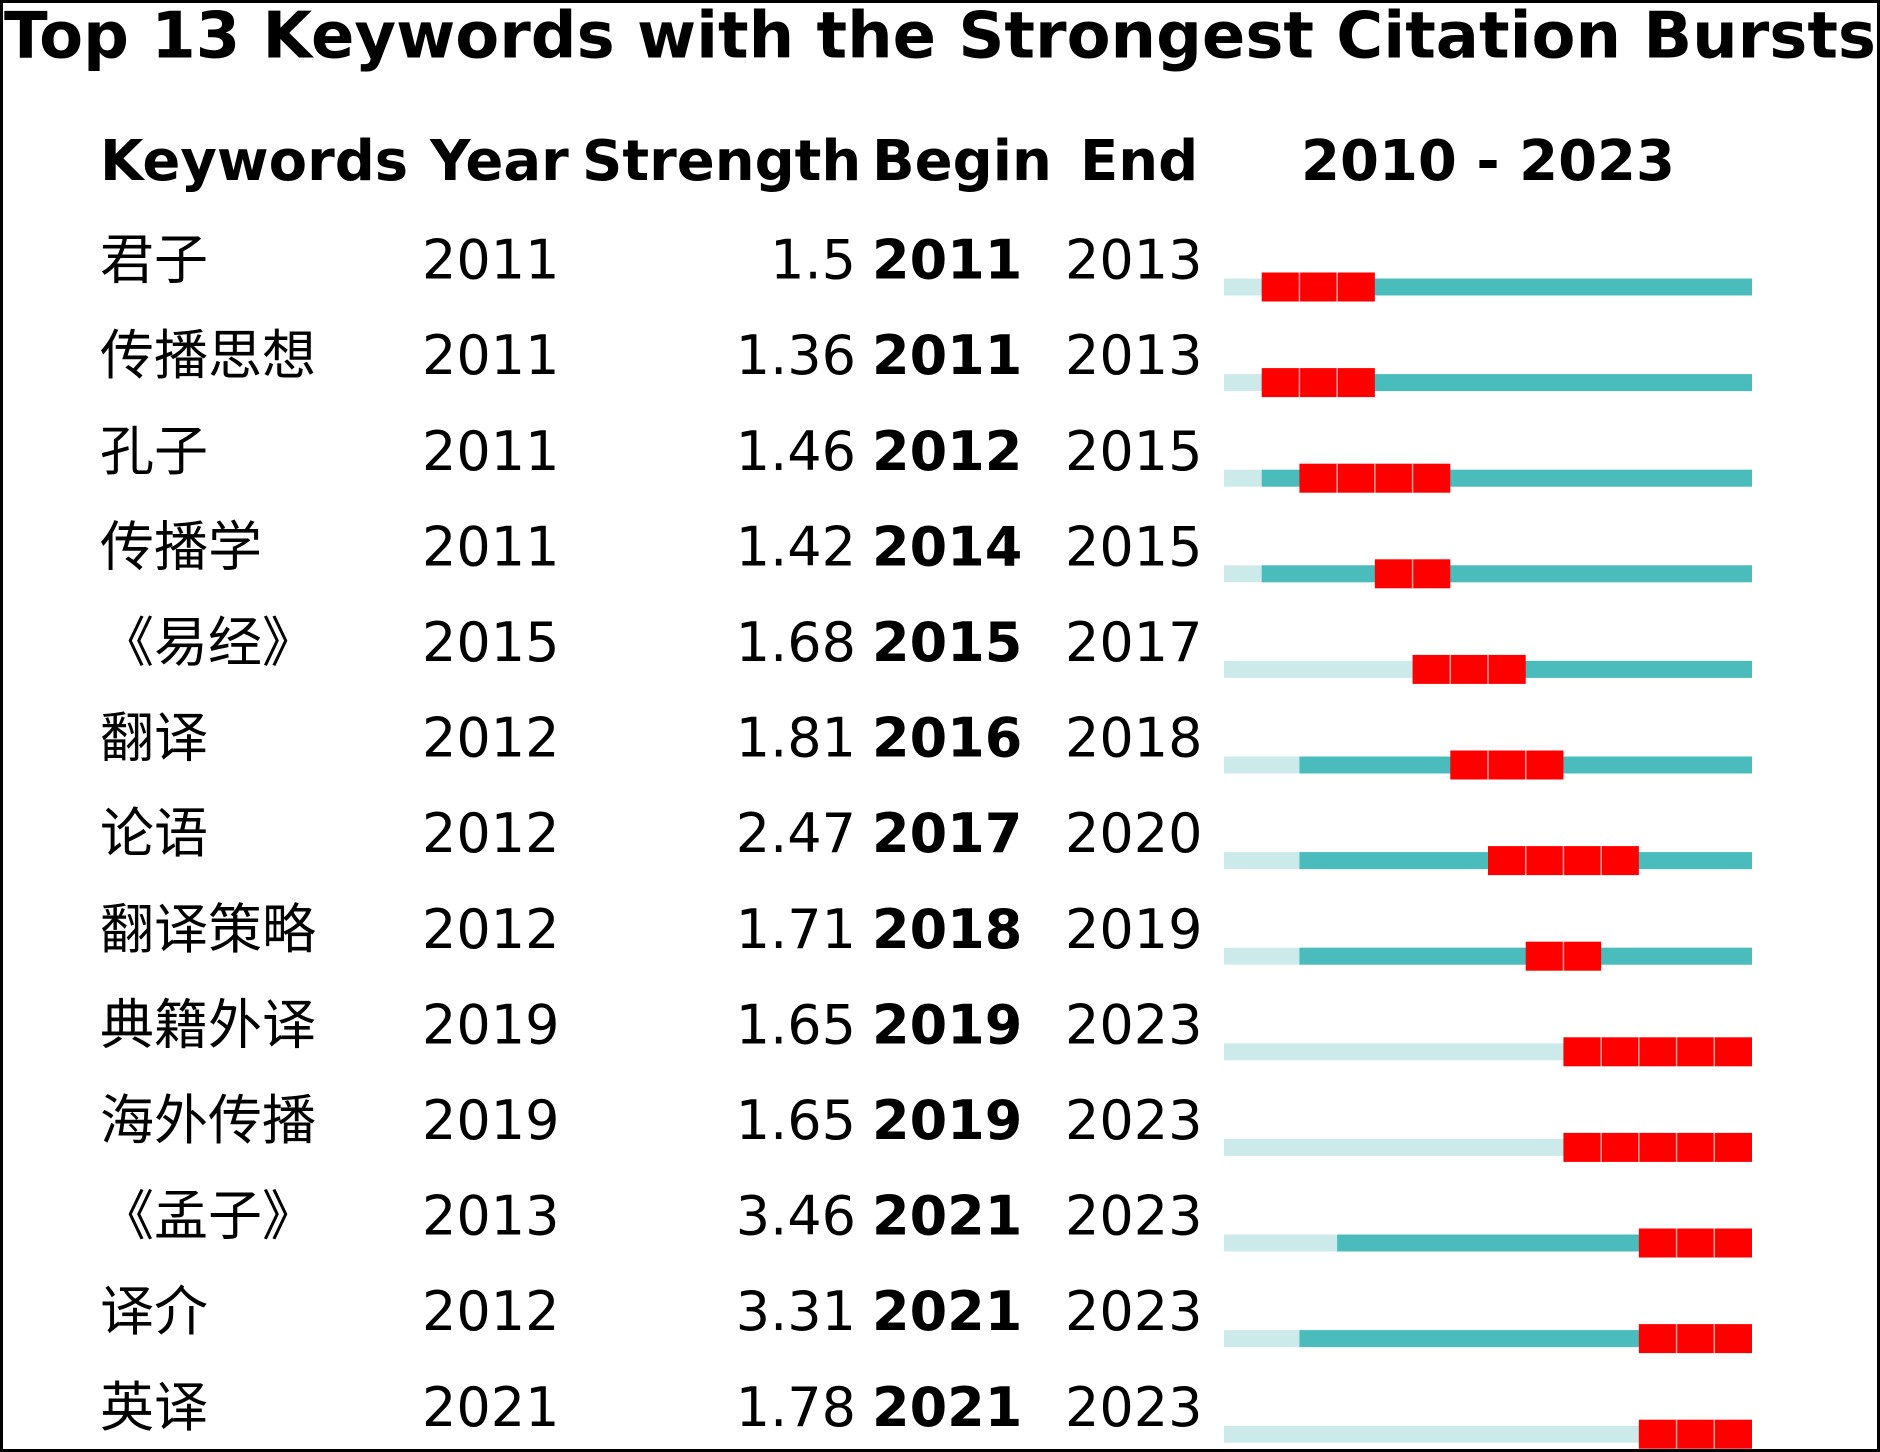 The height and width of the screenshot is (1452, 1880). I want to click on strength: 1.78, so click(796, 1407).